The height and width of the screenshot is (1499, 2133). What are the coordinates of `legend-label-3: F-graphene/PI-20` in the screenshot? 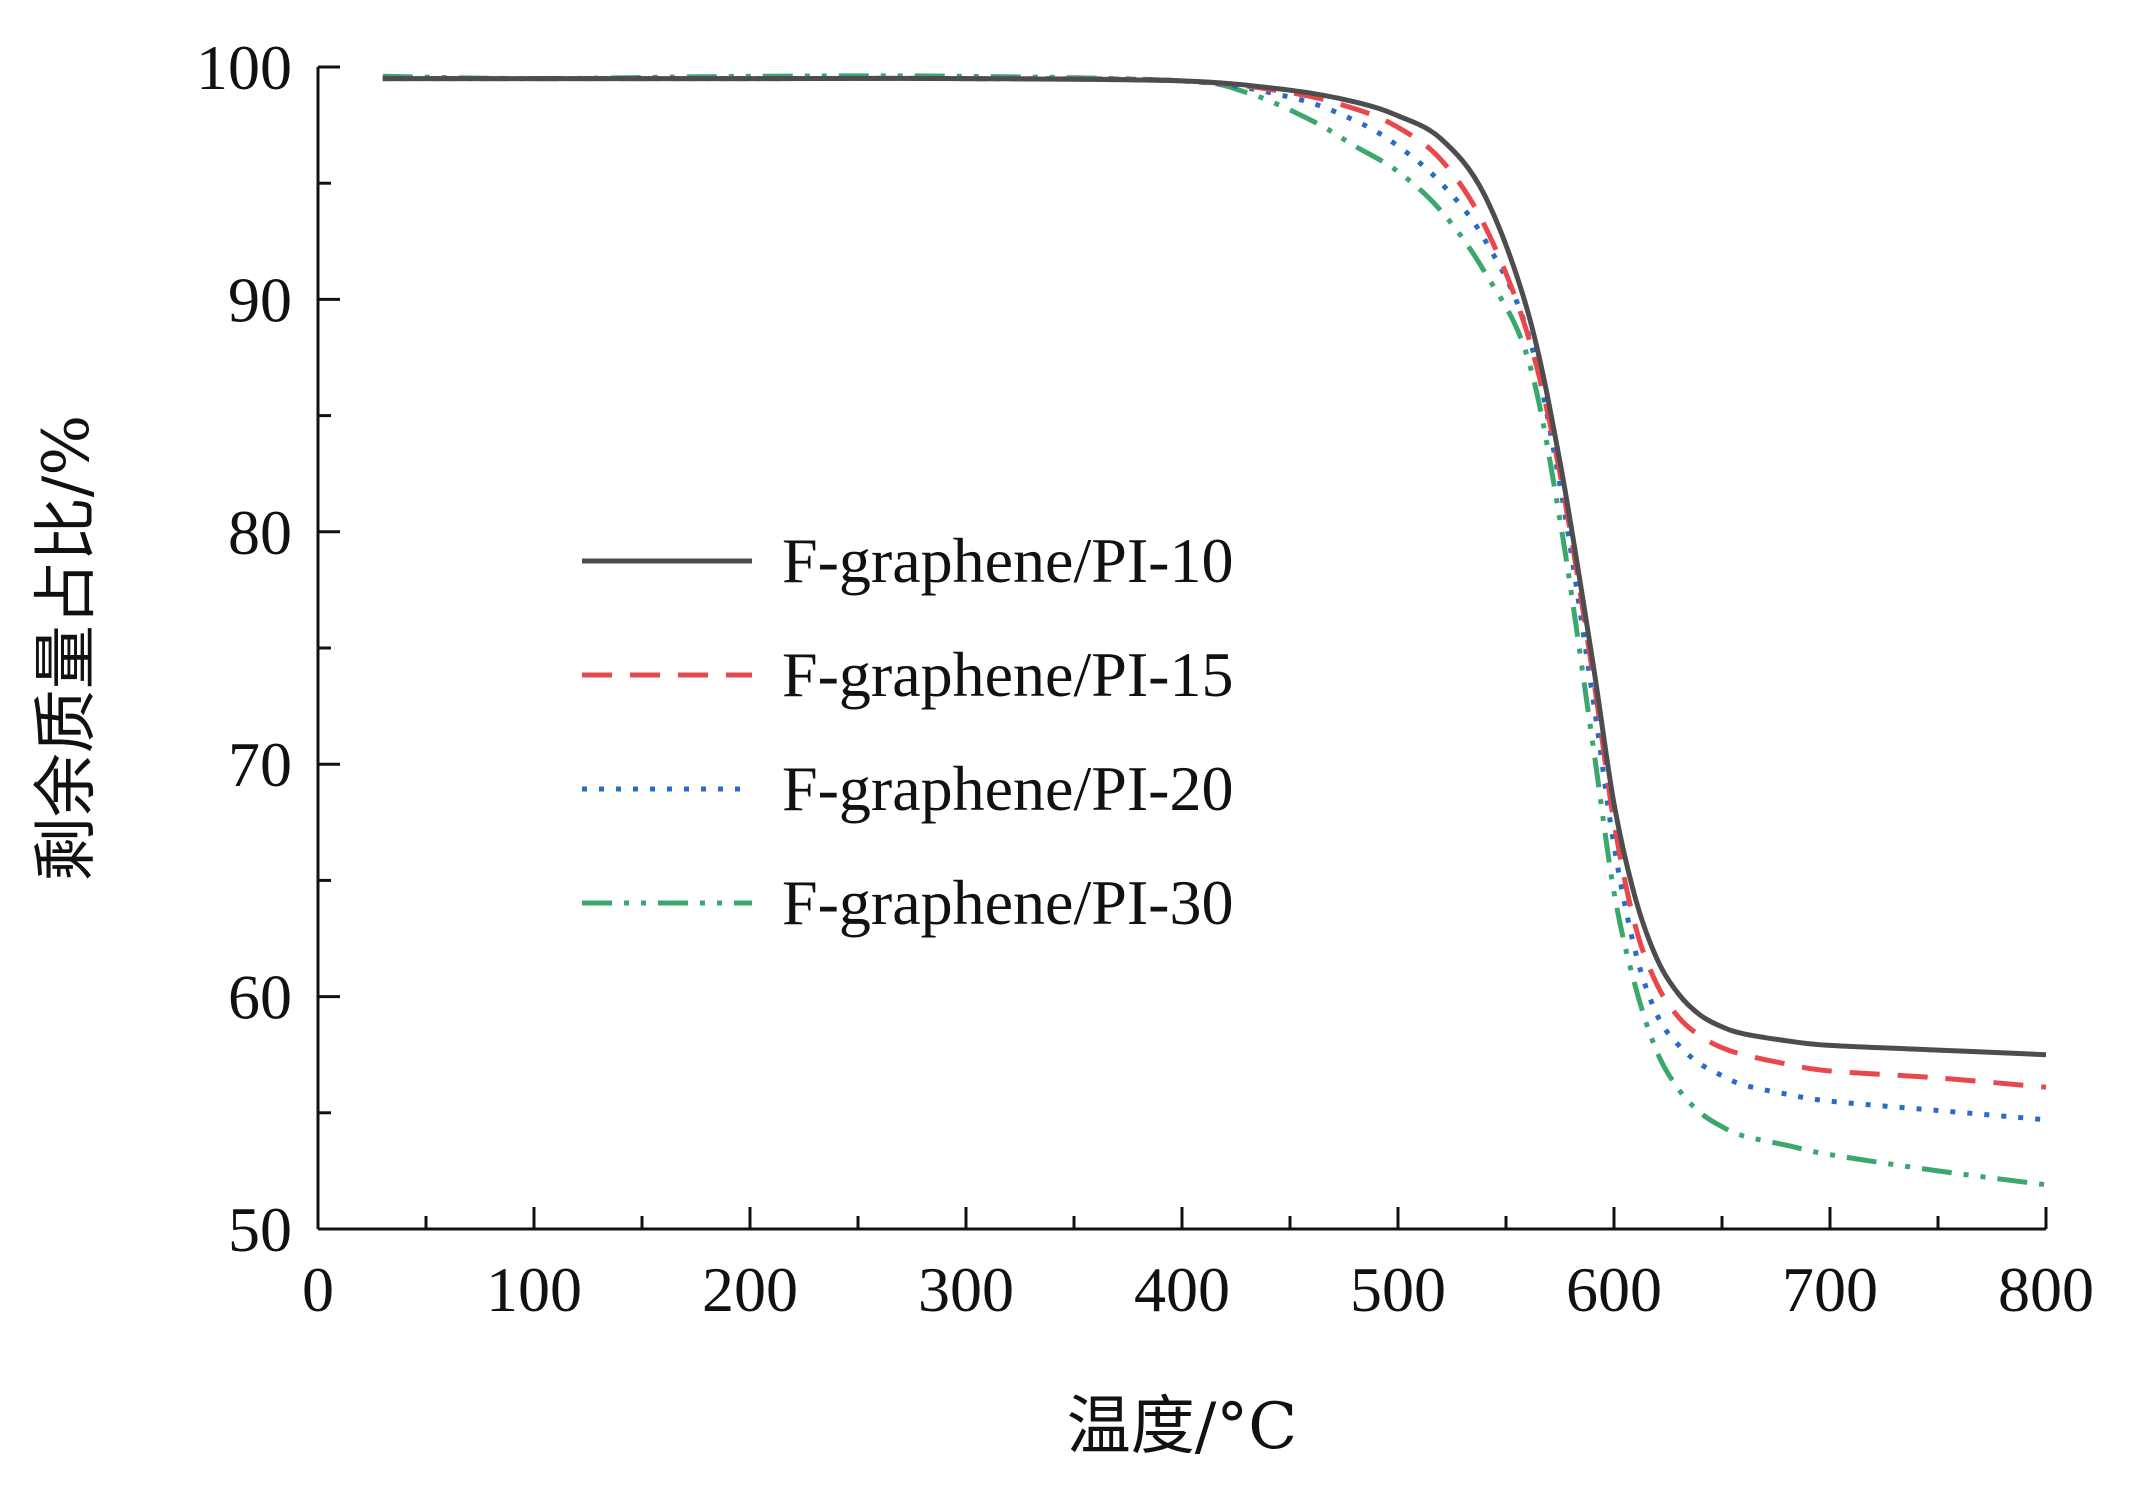 It's located at (1007, 788).